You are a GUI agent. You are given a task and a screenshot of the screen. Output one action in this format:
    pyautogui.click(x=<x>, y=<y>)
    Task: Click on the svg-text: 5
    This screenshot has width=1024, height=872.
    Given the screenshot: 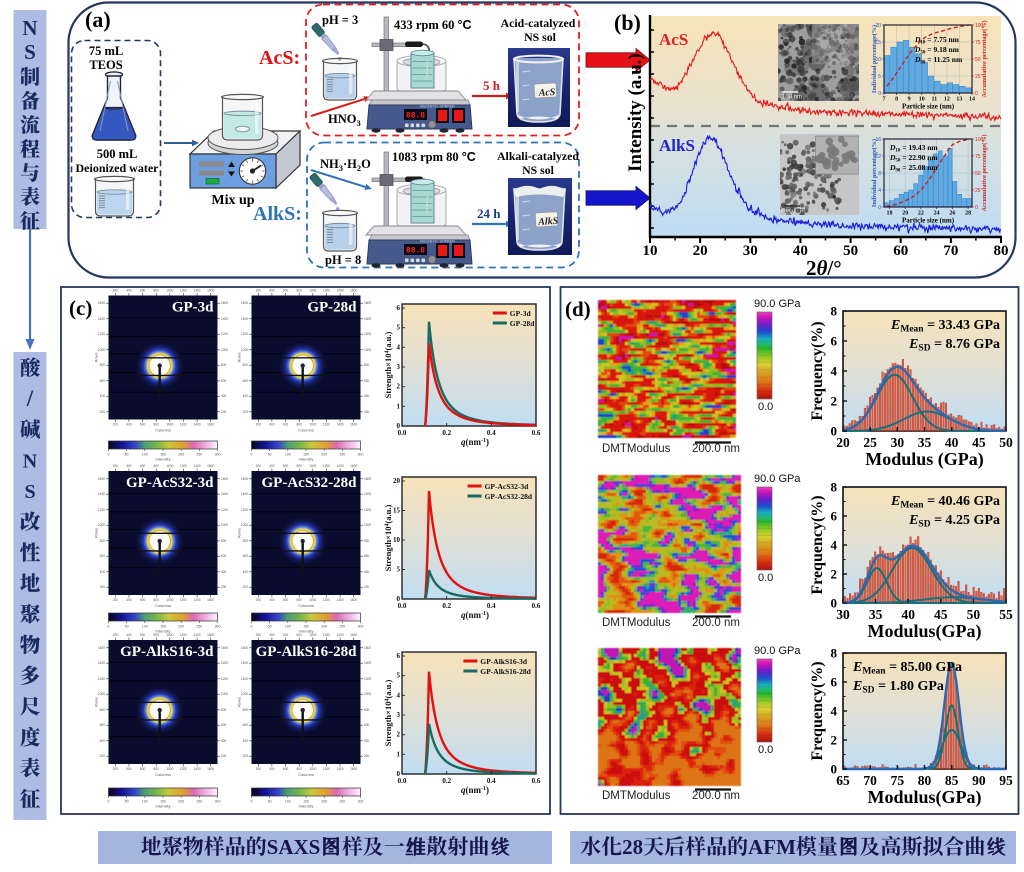 What is the action you would take?
    pyautogui.click(x=399, y=570)
    